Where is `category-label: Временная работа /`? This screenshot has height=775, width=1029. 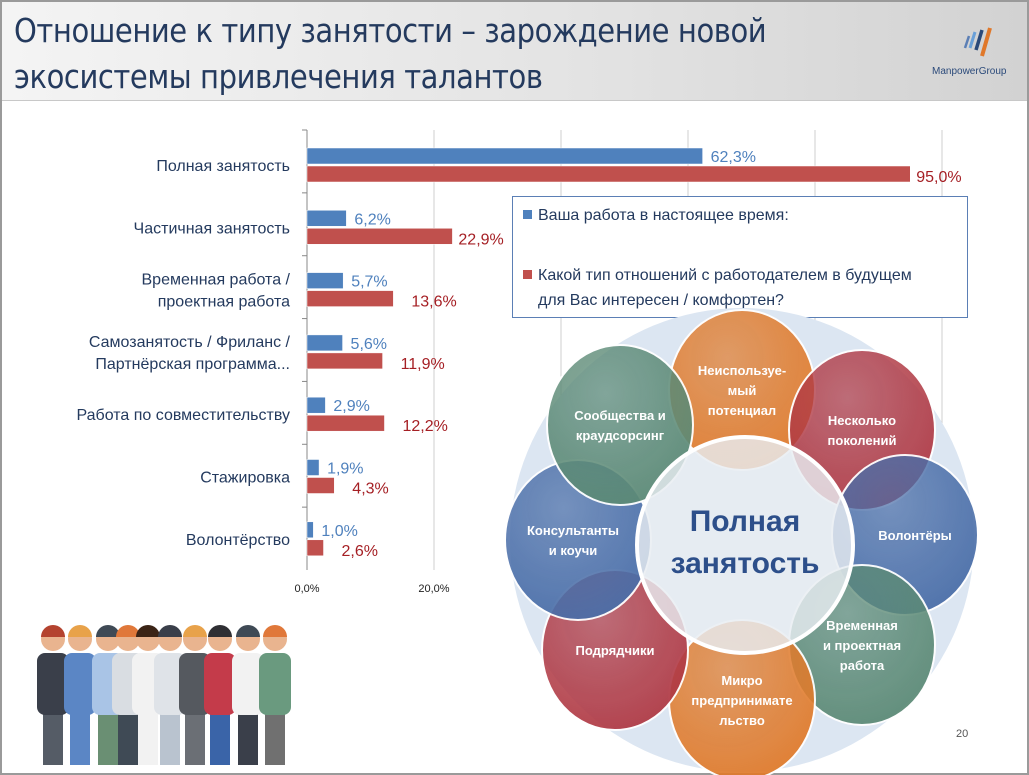 category-label: Временная работа / is located at coordinates (216, 280).